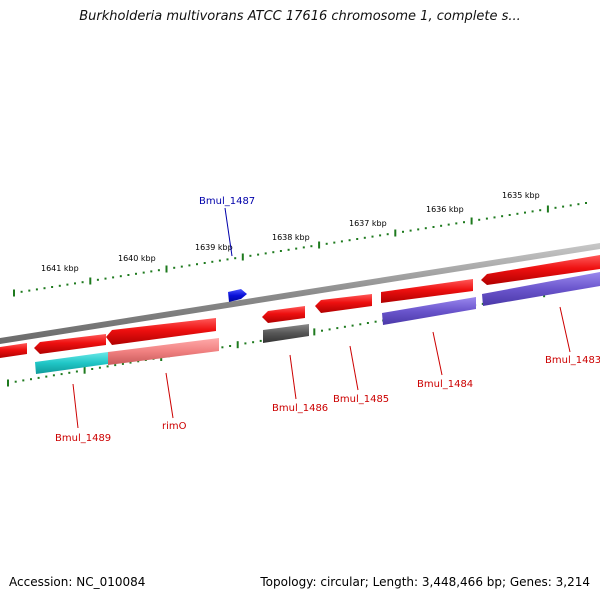  What do you see at coordinates (300, 408) in the screenshot?
I see `gene-label-bmul-1486: Bmul_1486` at bounding box center [300, 408].